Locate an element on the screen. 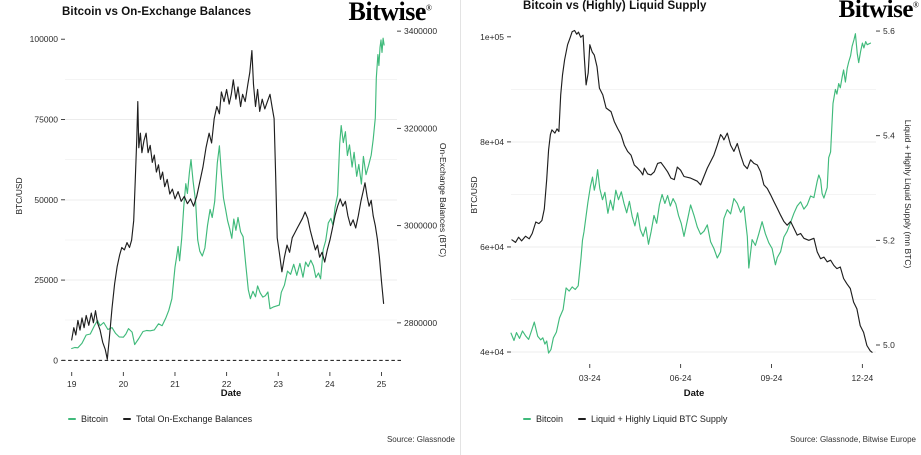 The height and width of the screenshot is (455, 921). source-note: Source: Glassnode is located at coordinates (420, 439).